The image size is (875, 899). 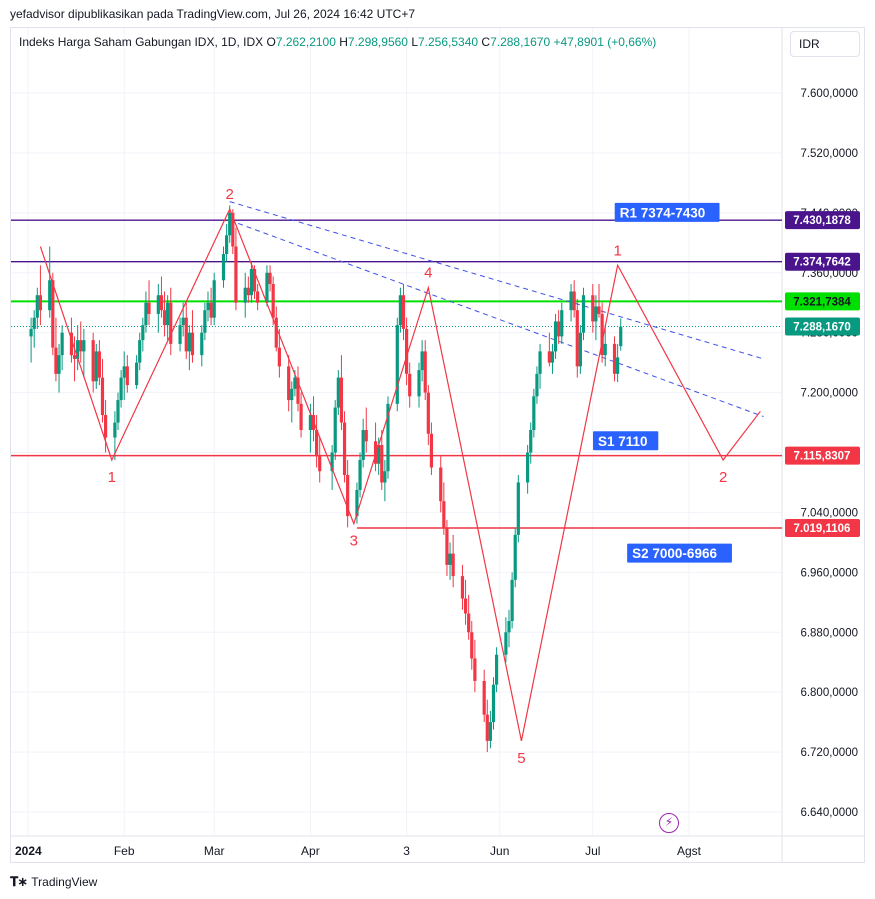 I want to click on close-label: C, so click(x=486, y=42).